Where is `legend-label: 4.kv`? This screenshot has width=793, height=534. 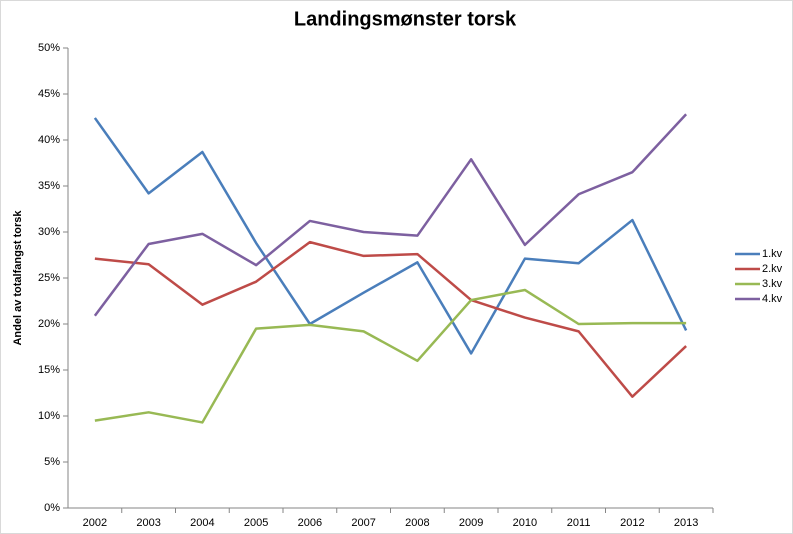
legend-label: 4.kv is located at coordinates (772, 299).